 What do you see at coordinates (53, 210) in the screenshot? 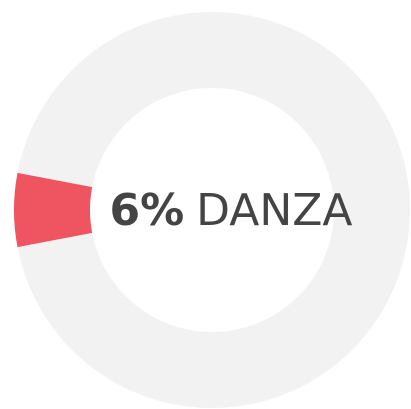
I see `slice` at bounding box center [53, 210].